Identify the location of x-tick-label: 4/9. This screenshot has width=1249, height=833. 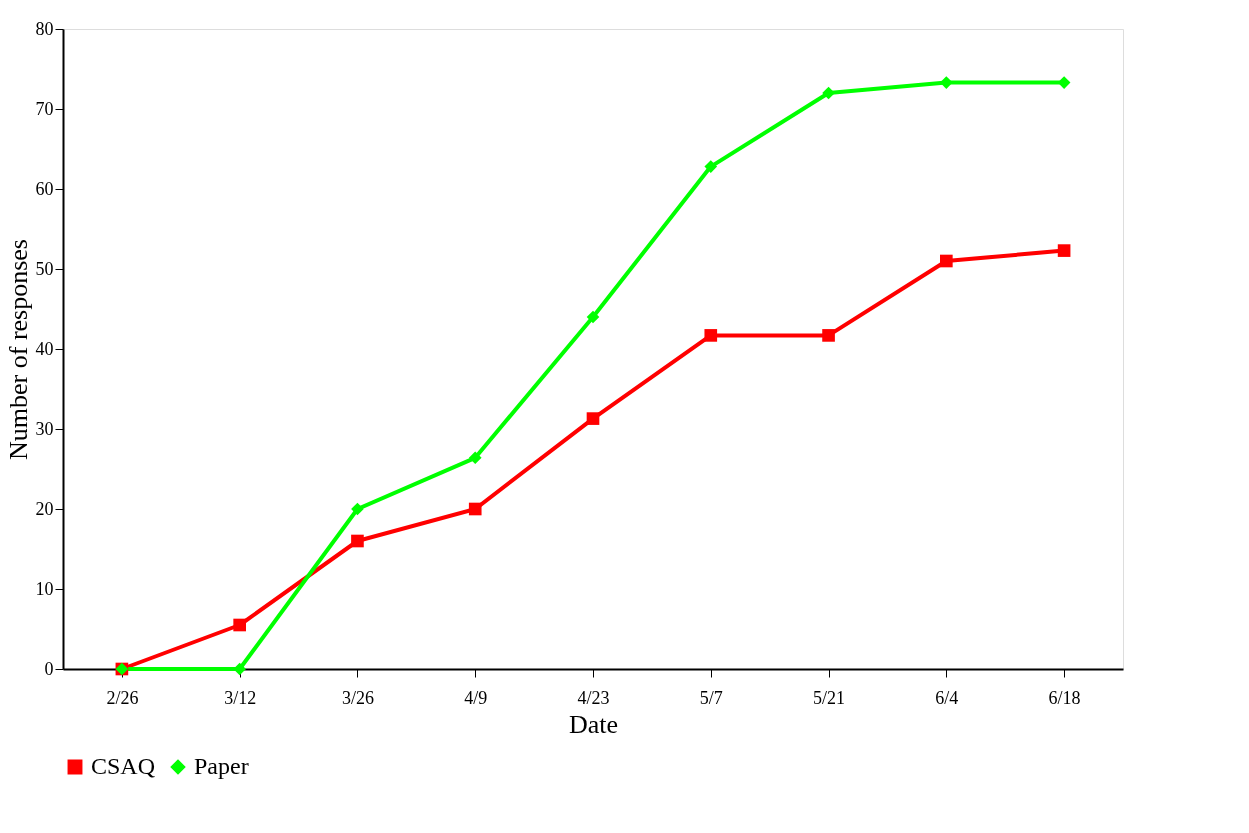
(476, 697).